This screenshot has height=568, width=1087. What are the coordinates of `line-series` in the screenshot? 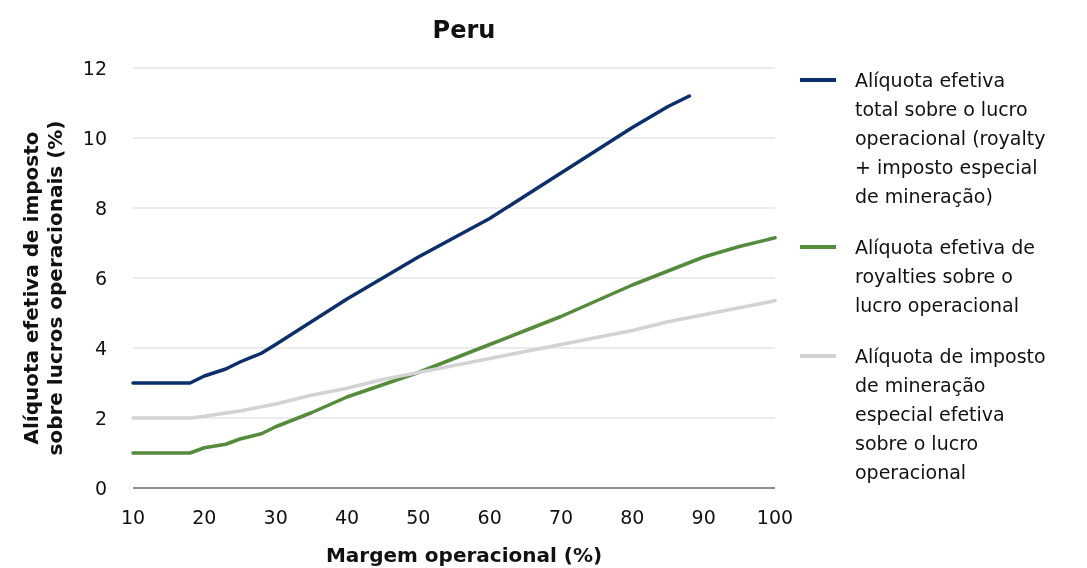 It's located at (454, 359).